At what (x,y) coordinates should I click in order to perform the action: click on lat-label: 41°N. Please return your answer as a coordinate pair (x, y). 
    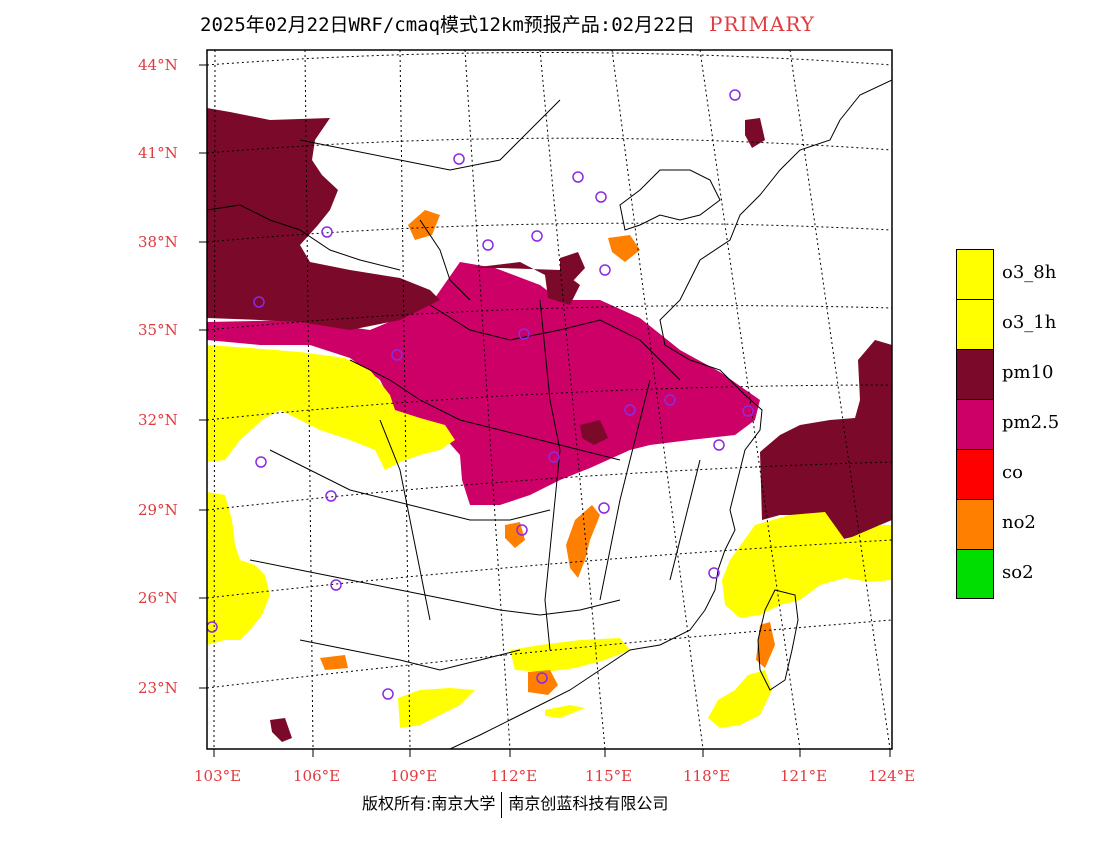
    Looking at the image, I should click on (158, 153).